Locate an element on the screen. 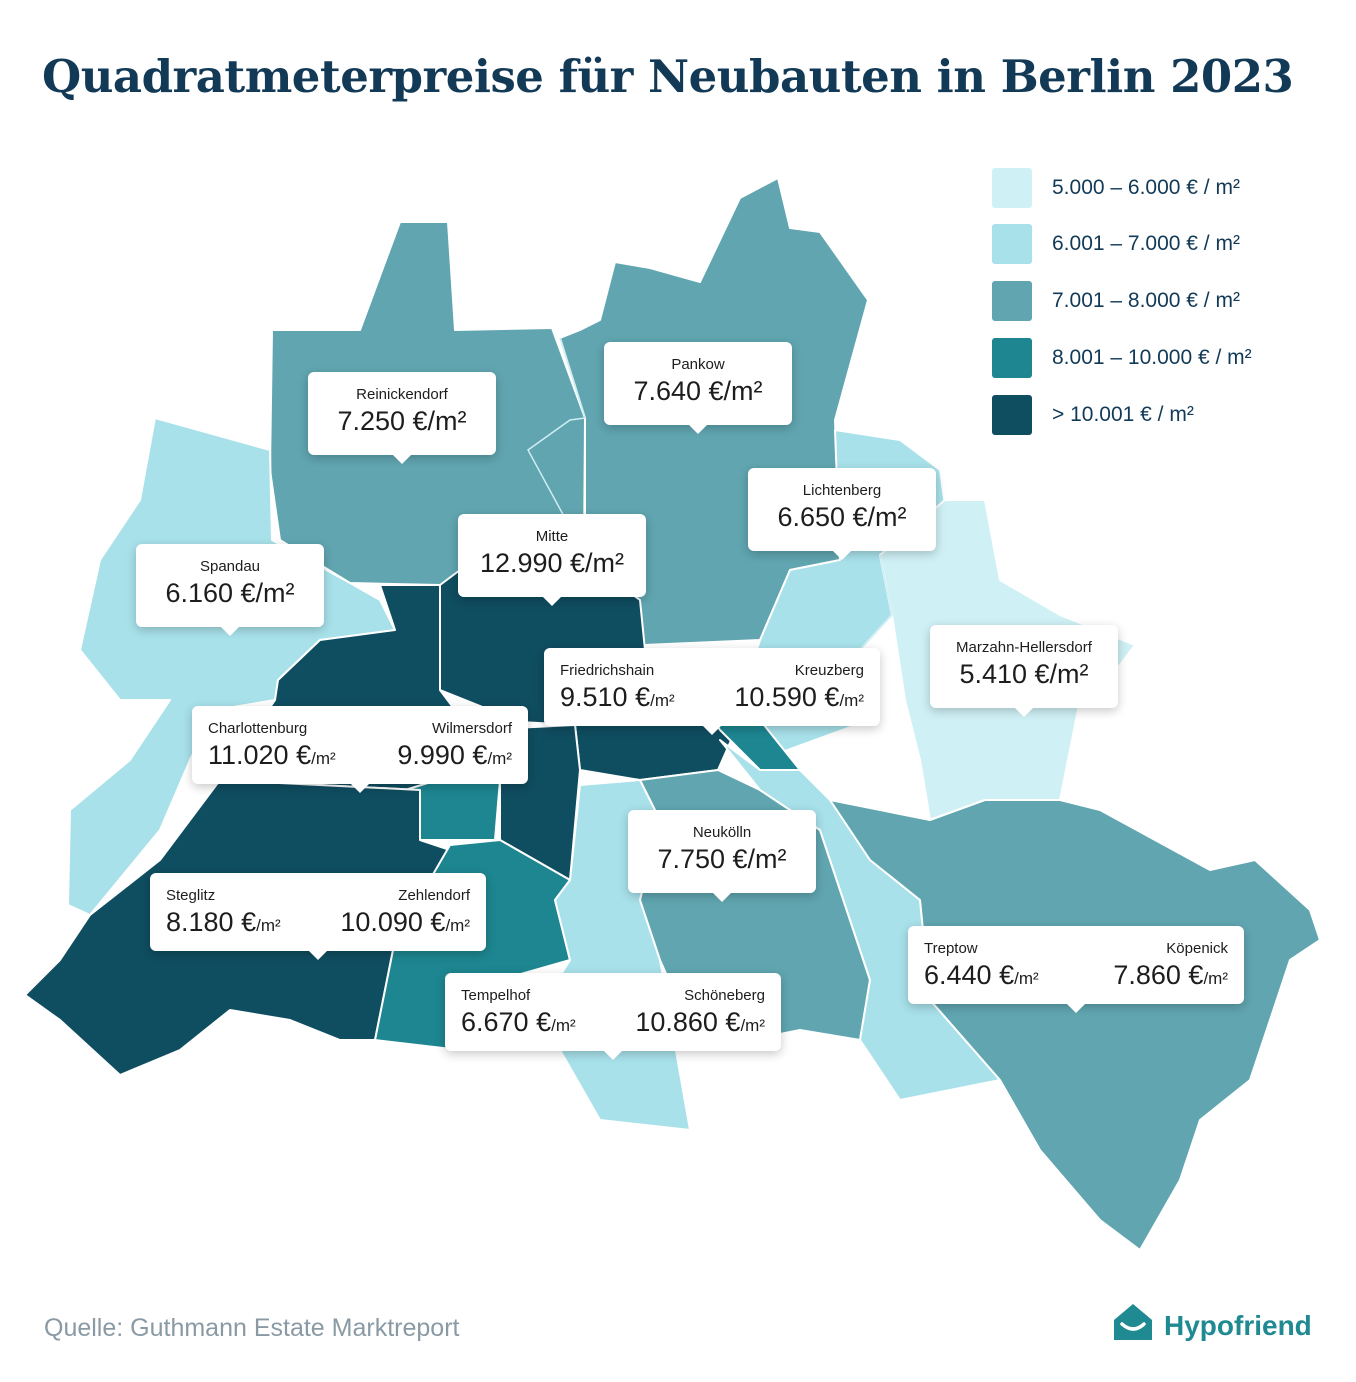 The image size is (1356, 1382). district-name: Kreuzberg is located at coordinates (829, 670).